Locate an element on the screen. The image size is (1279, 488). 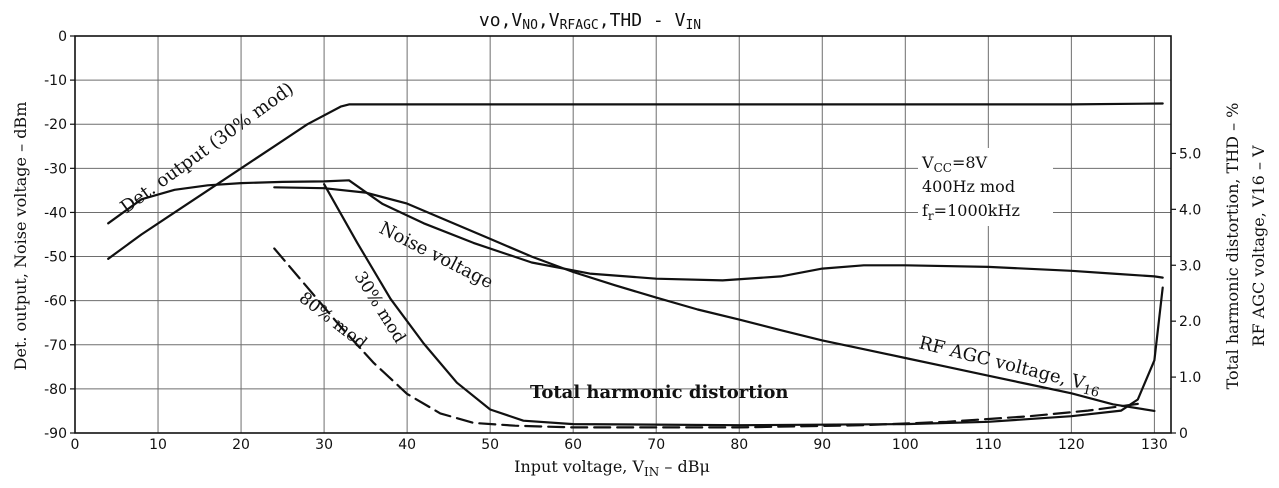
condition-freq: fr=1000kHz is located at coordinates (971, 212).